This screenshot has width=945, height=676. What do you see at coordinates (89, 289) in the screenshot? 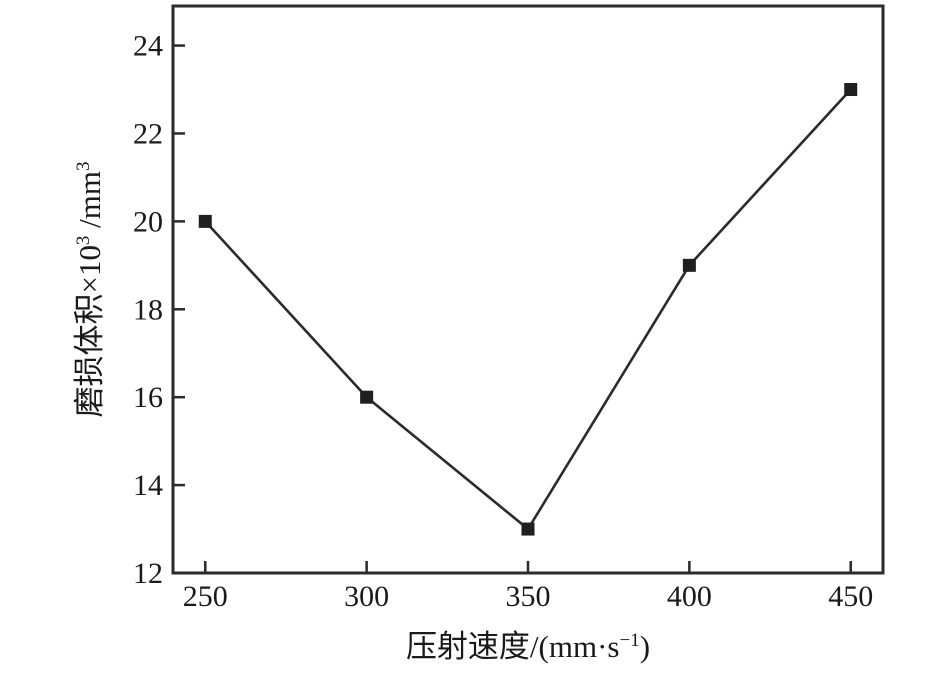
I see `y-axis-title: 磨损体积×103 /mm3` at bounding box center [89, 289].